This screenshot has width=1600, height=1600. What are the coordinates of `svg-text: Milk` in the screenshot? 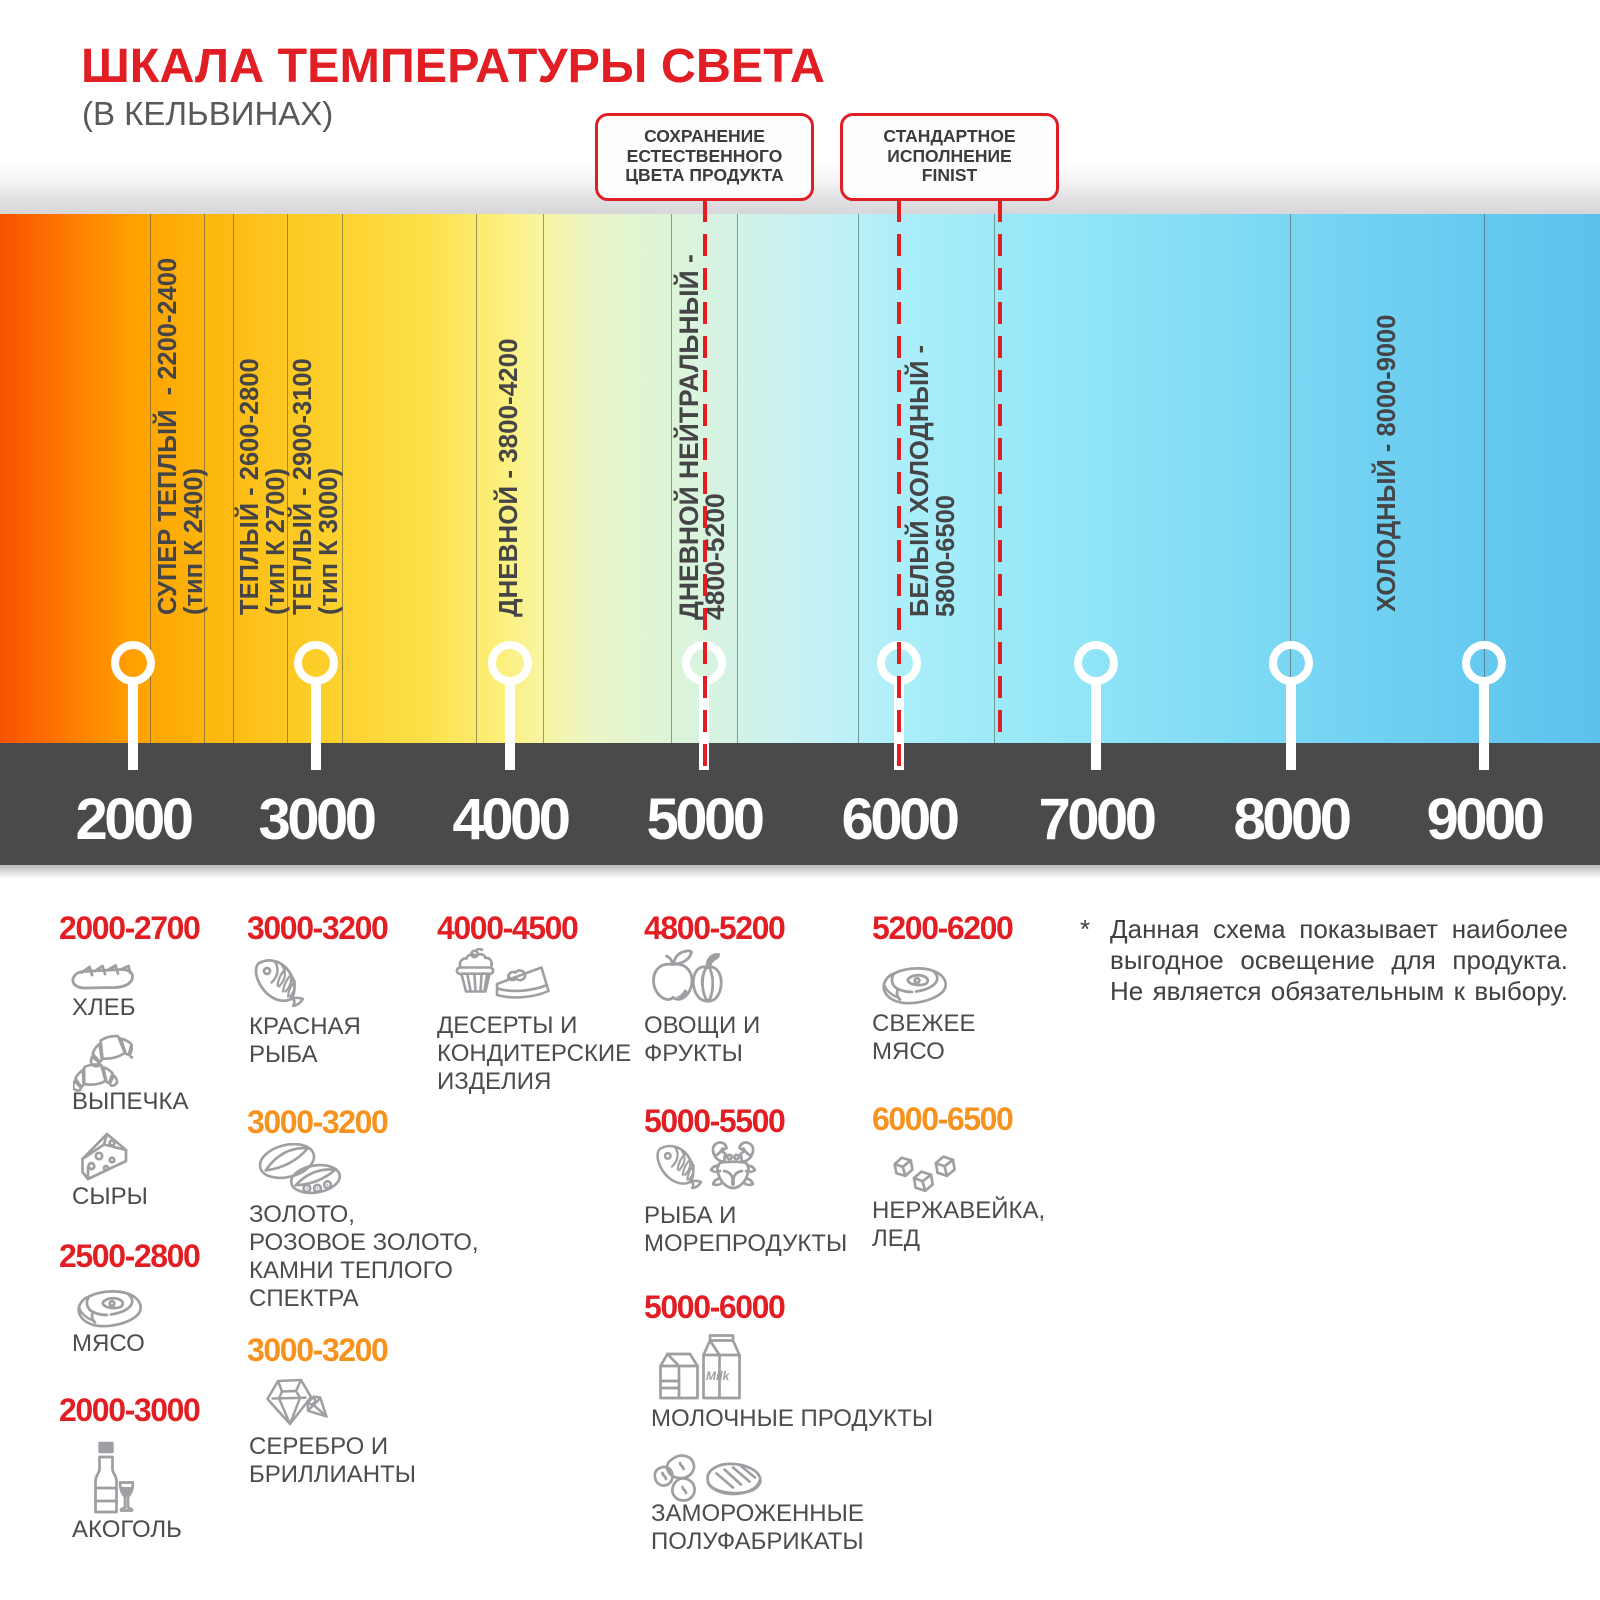 It's located at (718, 1376).